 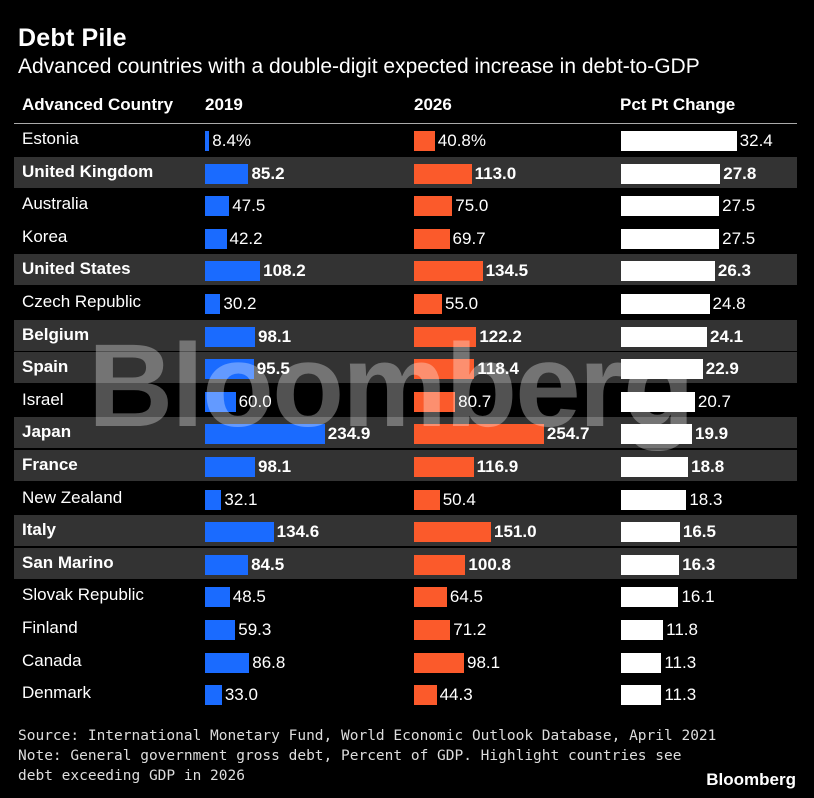 What do you see at coordinates (246, 238) in the screenshot?
I see `debt-2019-label: 42.2` at bounding box center [246, 238].